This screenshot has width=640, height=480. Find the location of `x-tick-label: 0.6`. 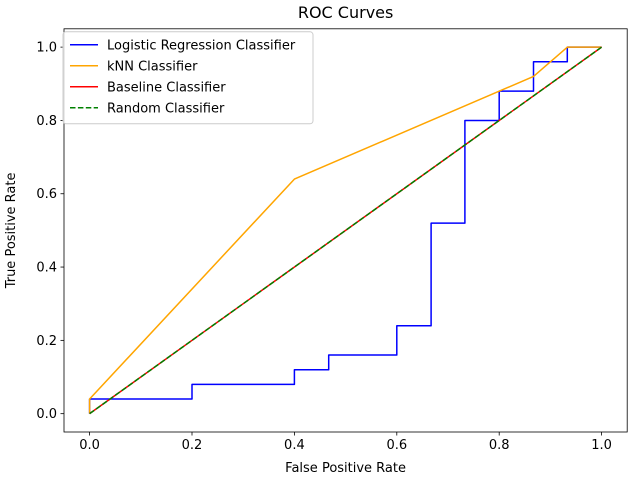

x-tick-label: 0.6 is located at coordinates (396, 445).